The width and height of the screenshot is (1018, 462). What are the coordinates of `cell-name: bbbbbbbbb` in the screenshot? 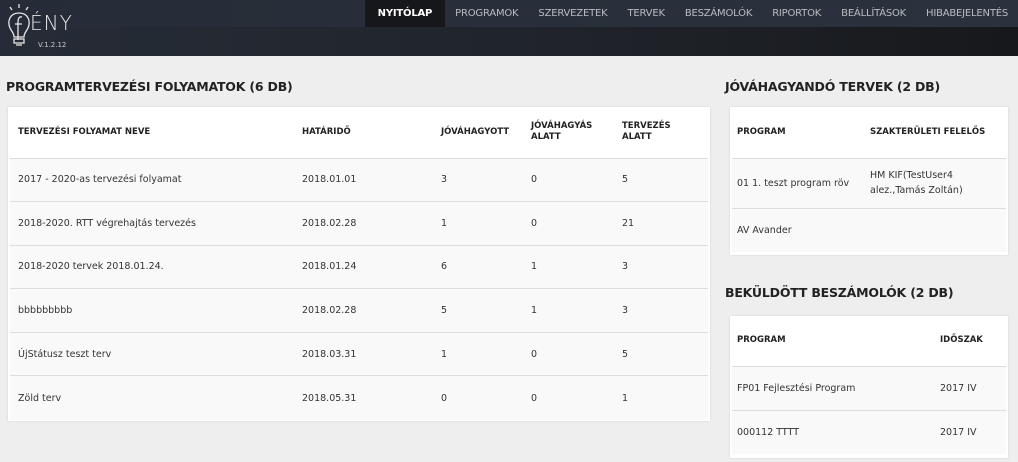 It's located at (156, 310).